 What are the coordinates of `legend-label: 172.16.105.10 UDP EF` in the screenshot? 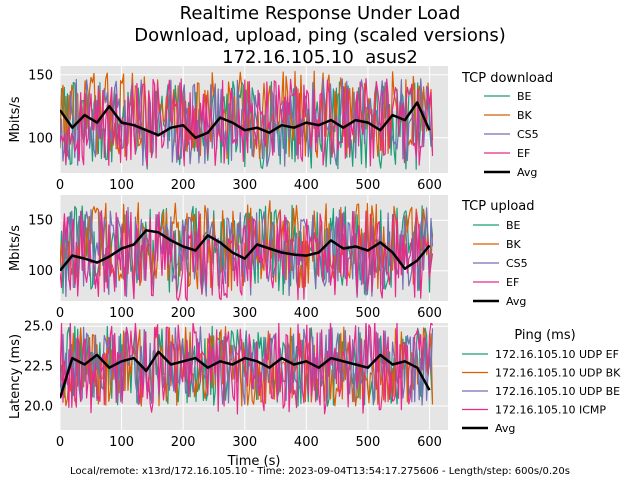 It's located at (557, 354).